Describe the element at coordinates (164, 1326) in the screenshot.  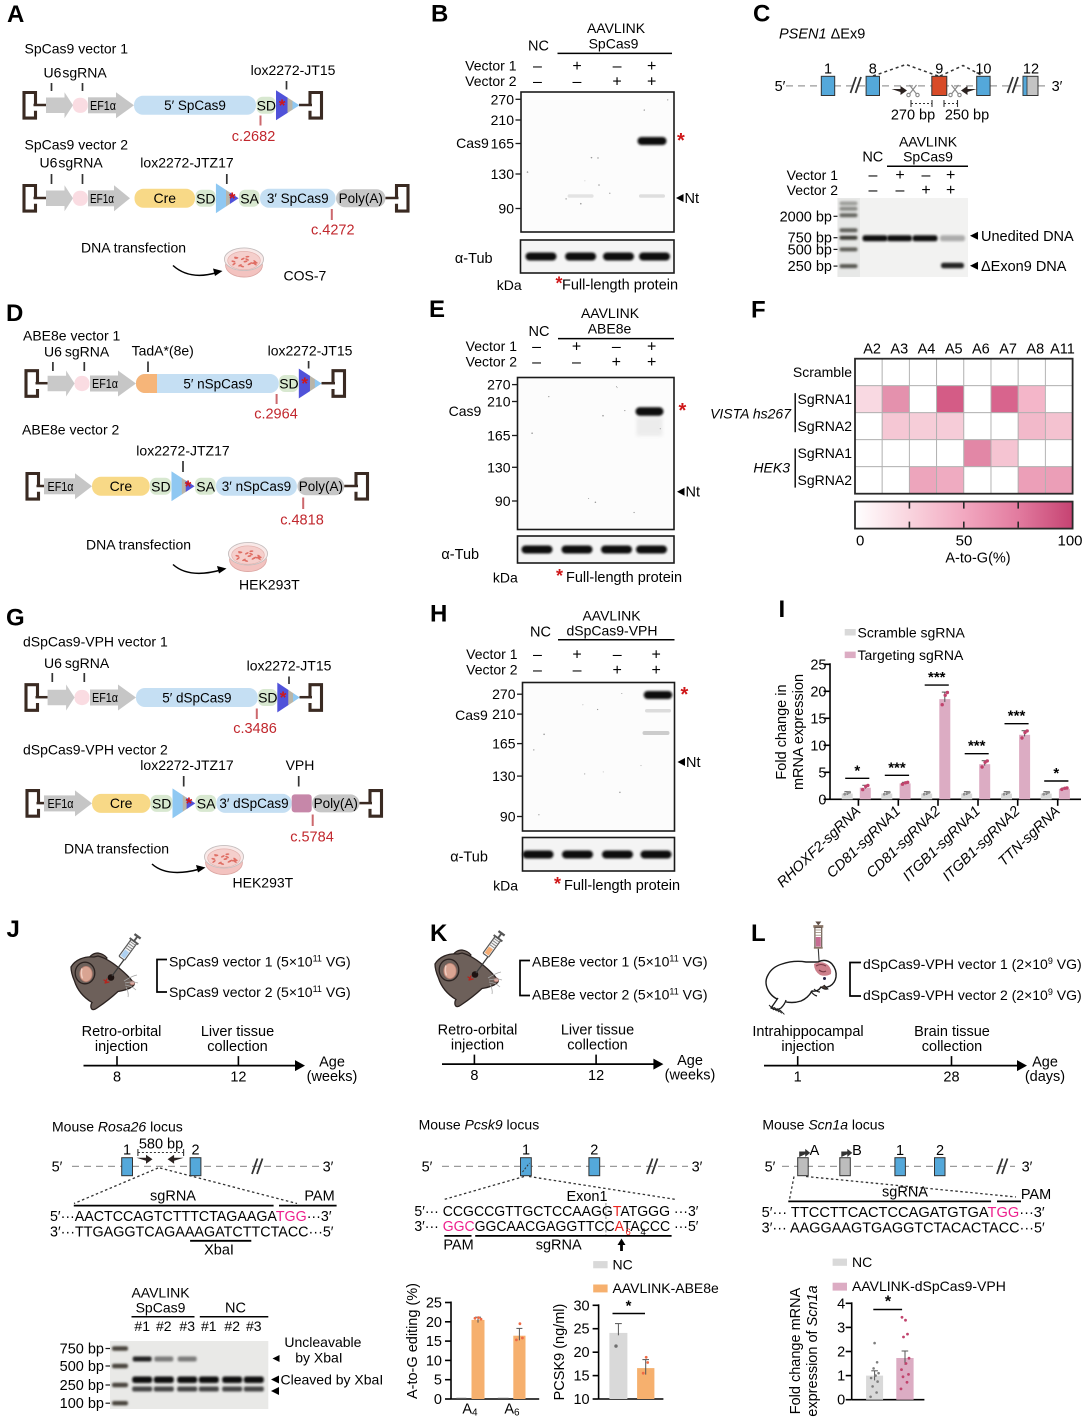
I see `svg-text: #2` at that location.